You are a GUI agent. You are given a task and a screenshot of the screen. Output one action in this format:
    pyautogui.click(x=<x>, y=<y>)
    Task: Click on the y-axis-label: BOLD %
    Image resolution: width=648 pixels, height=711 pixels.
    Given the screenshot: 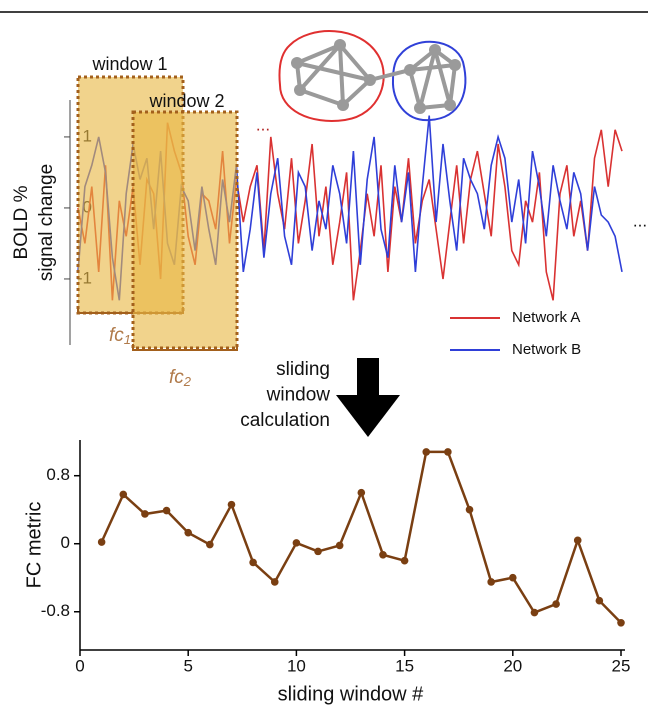 What is the action you would take?
    pyautogui.click(x=21, y=222)
    